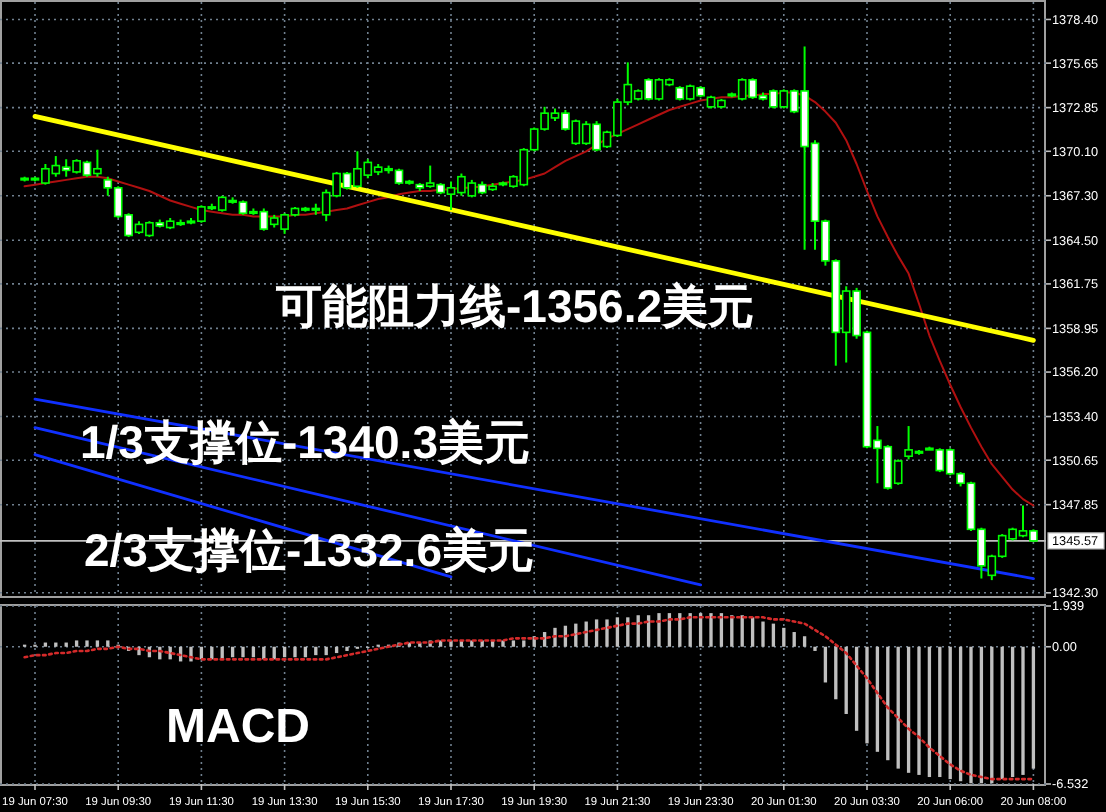 This screenshot has width=1106, height=812. Describe the element at coordinates (238, 727) in the screenshot. I see `text: MACD` at that location.